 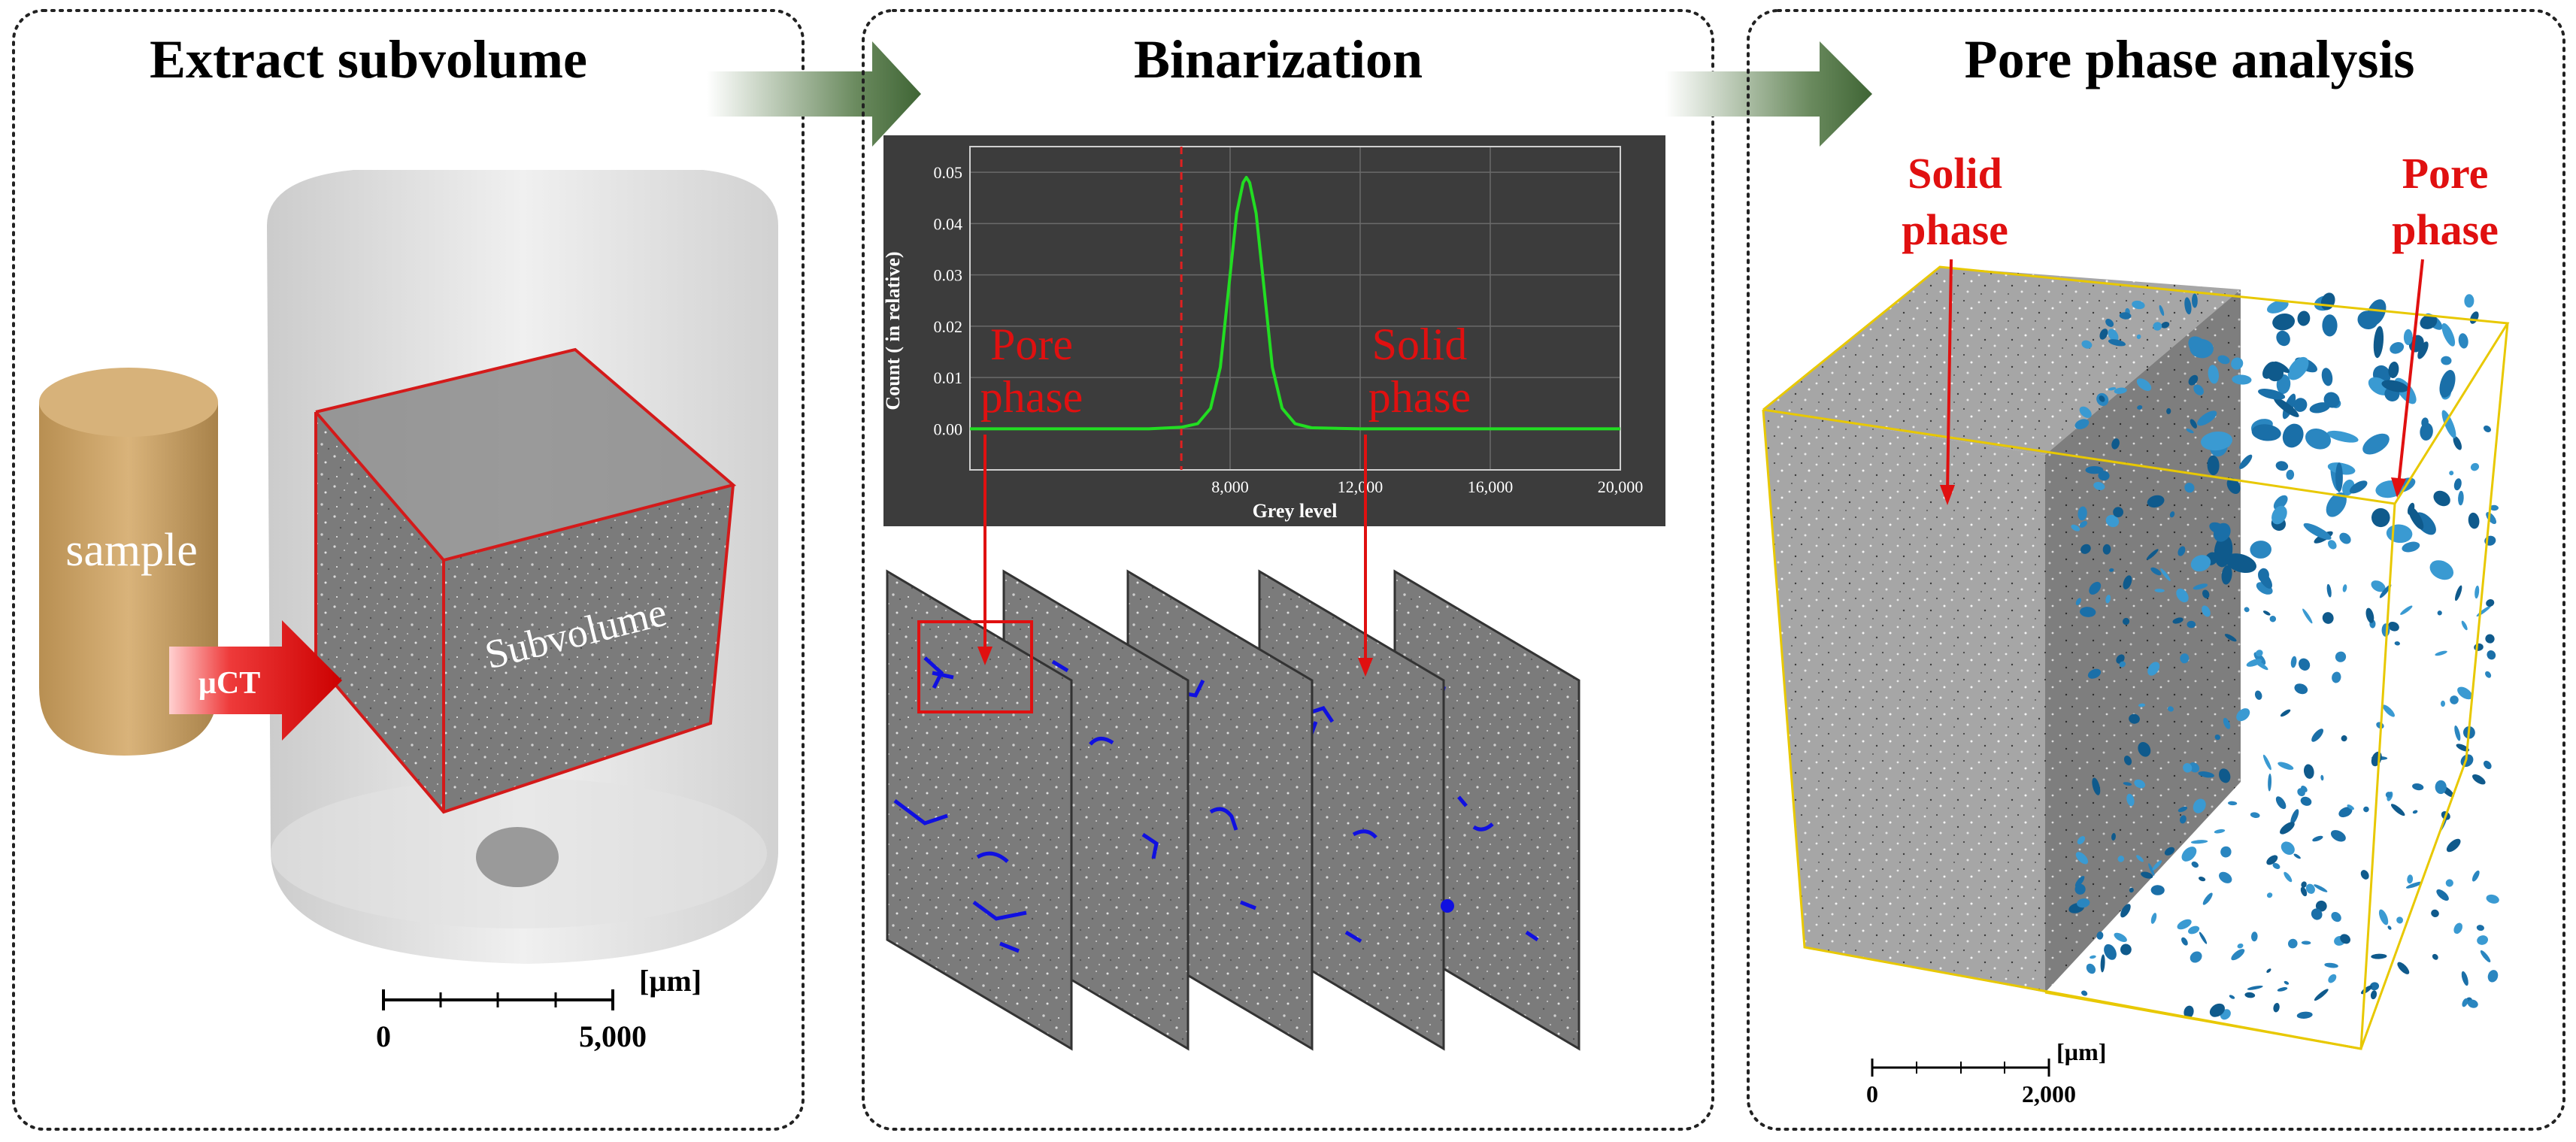 I want to click on histogram-curve, so click(x=1295, y=303).